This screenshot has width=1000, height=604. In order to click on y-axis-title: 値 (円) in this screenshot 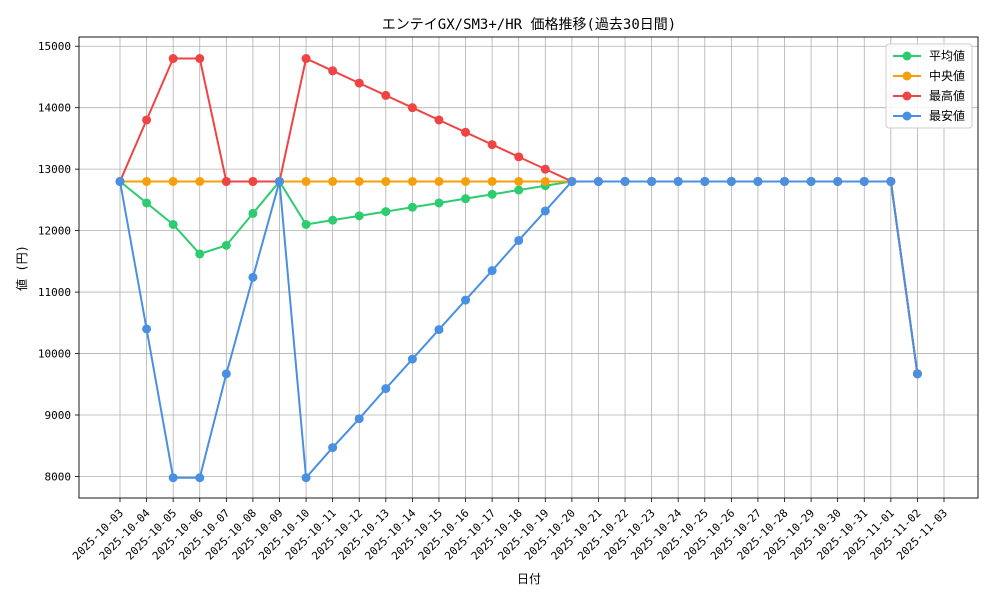, I will do `click(21, 268)`.